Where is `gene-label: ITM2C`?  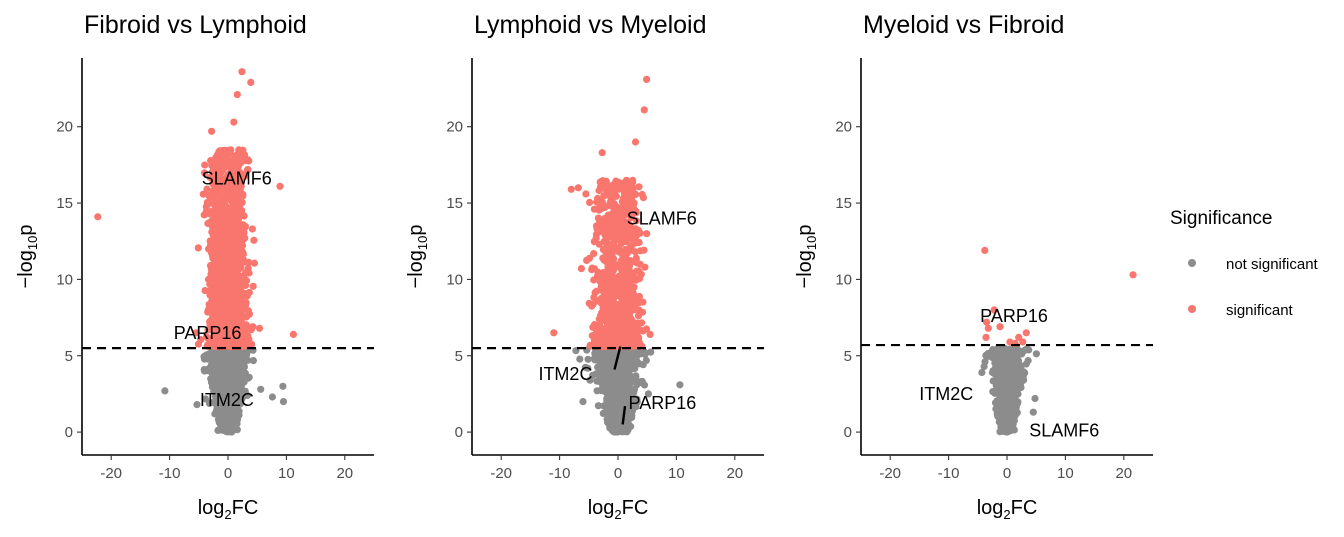
gene-label: ITM2C is located at coordinates (946, 394).